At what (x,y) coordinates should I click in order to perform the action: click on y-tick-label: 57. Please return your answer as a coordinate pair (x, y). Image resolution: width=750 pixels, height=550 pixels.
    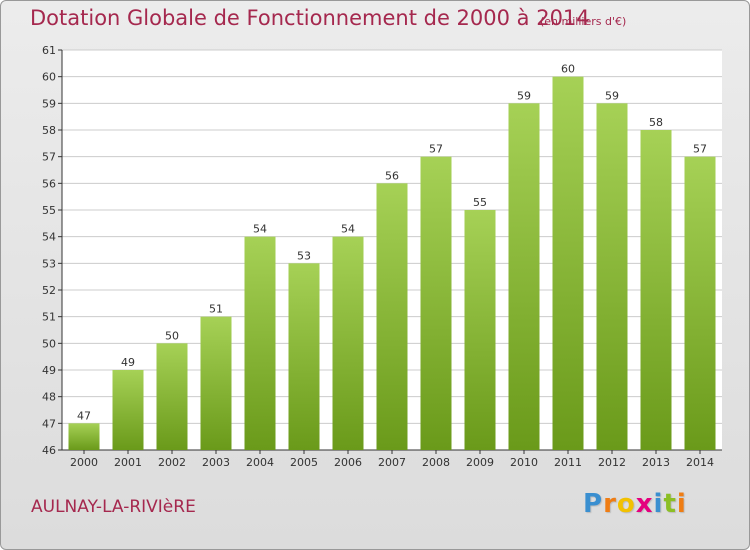
    Looking at the image, I should click on (49, 157).